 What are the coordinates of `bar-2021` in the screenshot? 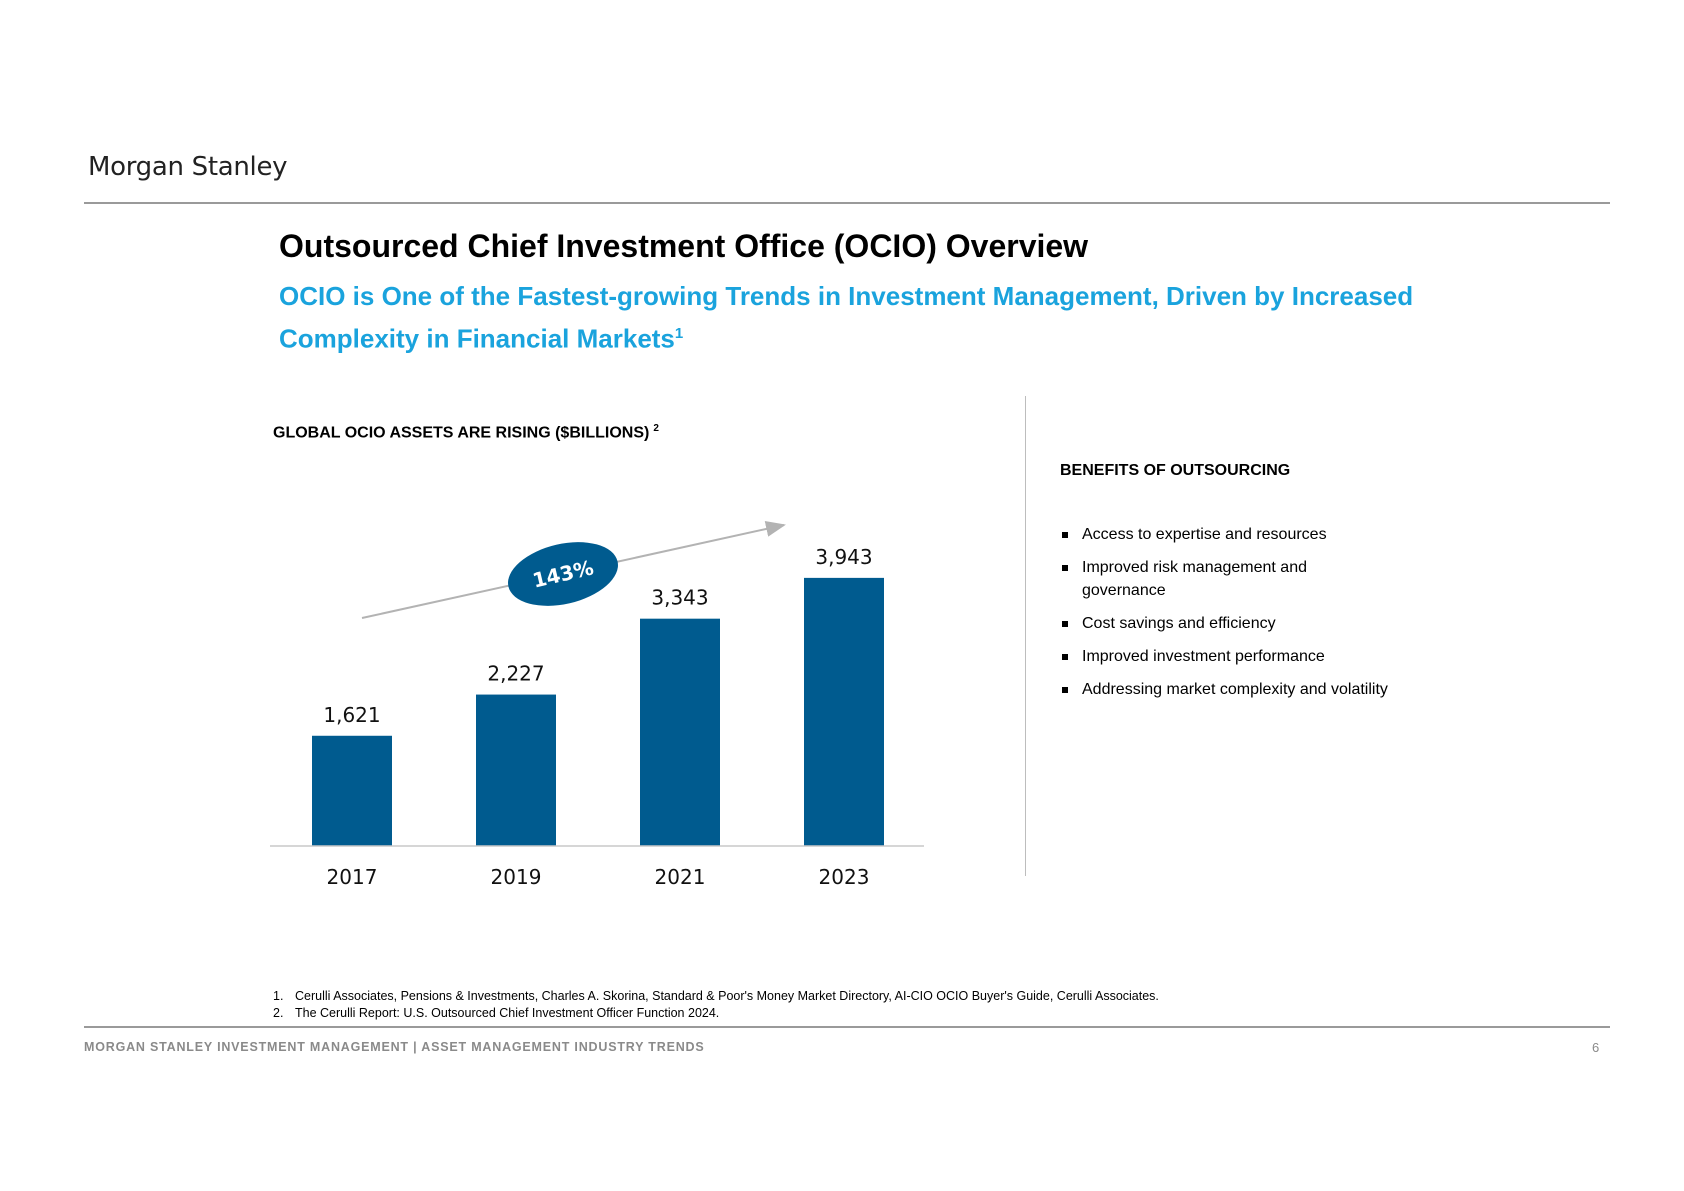 It's located at (680, 732).